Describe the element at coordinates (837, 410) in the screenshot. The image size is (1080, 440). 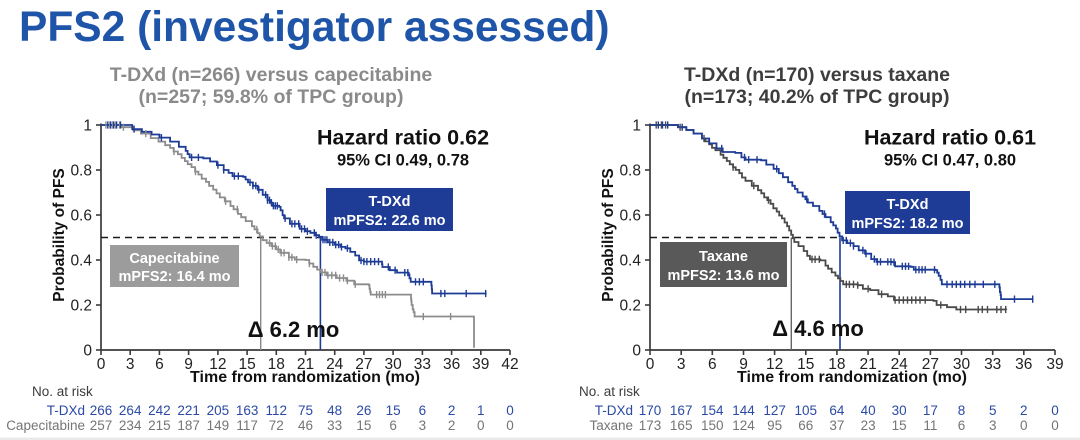
I see `svg-text: 64` at that location.